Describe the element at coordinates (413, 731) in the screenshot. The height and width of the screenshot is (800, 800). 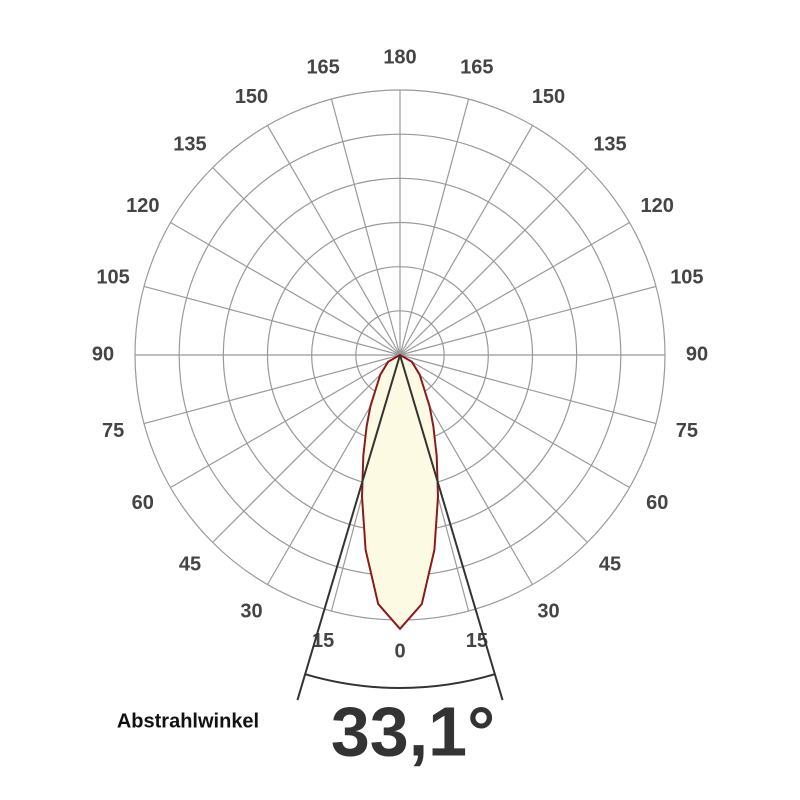
I see `annotation-value: 33,1°` at that location.